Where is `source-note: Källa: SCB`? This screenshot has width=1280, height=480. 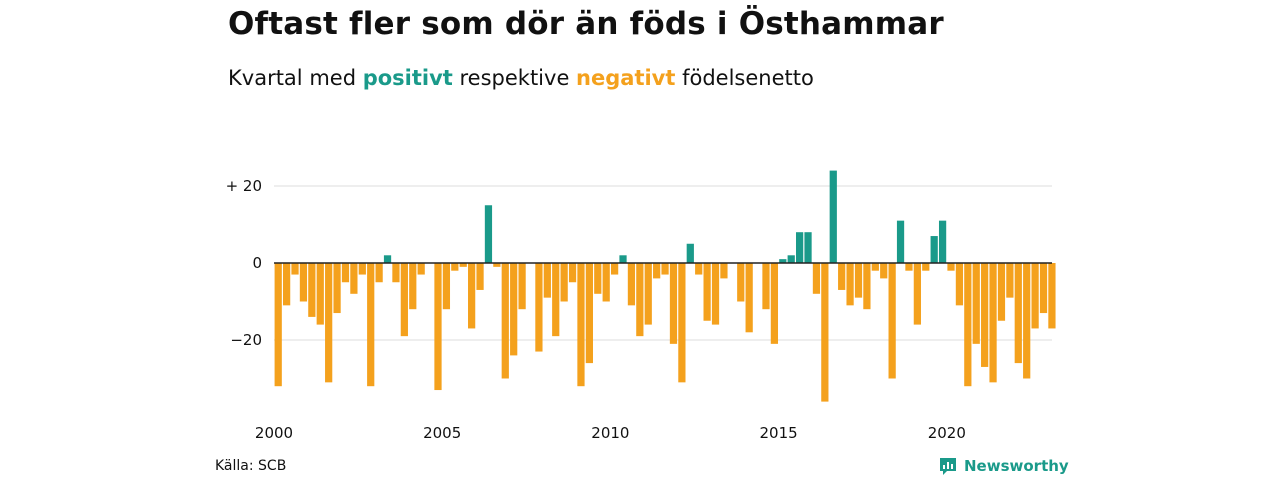
source-note: Källa: SCB is located at coordinates (251, 466).